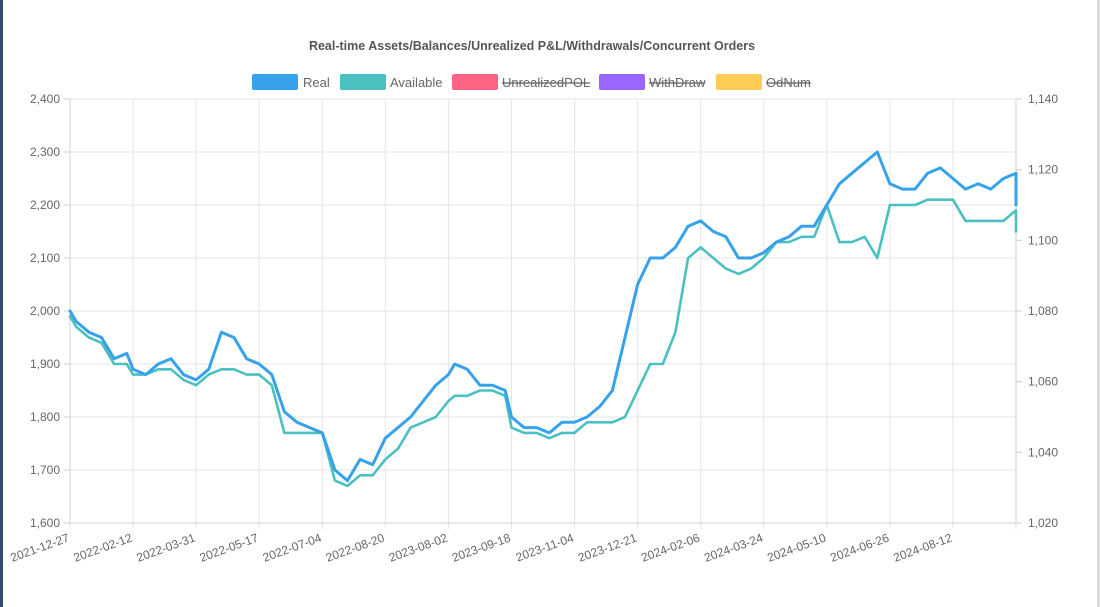 This screenshot has height=607, width=1100. I want to click on x-tick-label: 2023-12-21, so click(607, 548).